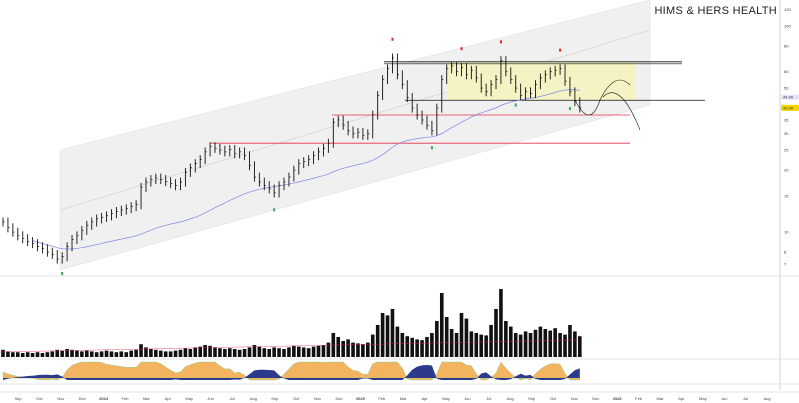 This screenshot has height=403, width=799. I want to click on ma-value-tag, so click(790, 97).